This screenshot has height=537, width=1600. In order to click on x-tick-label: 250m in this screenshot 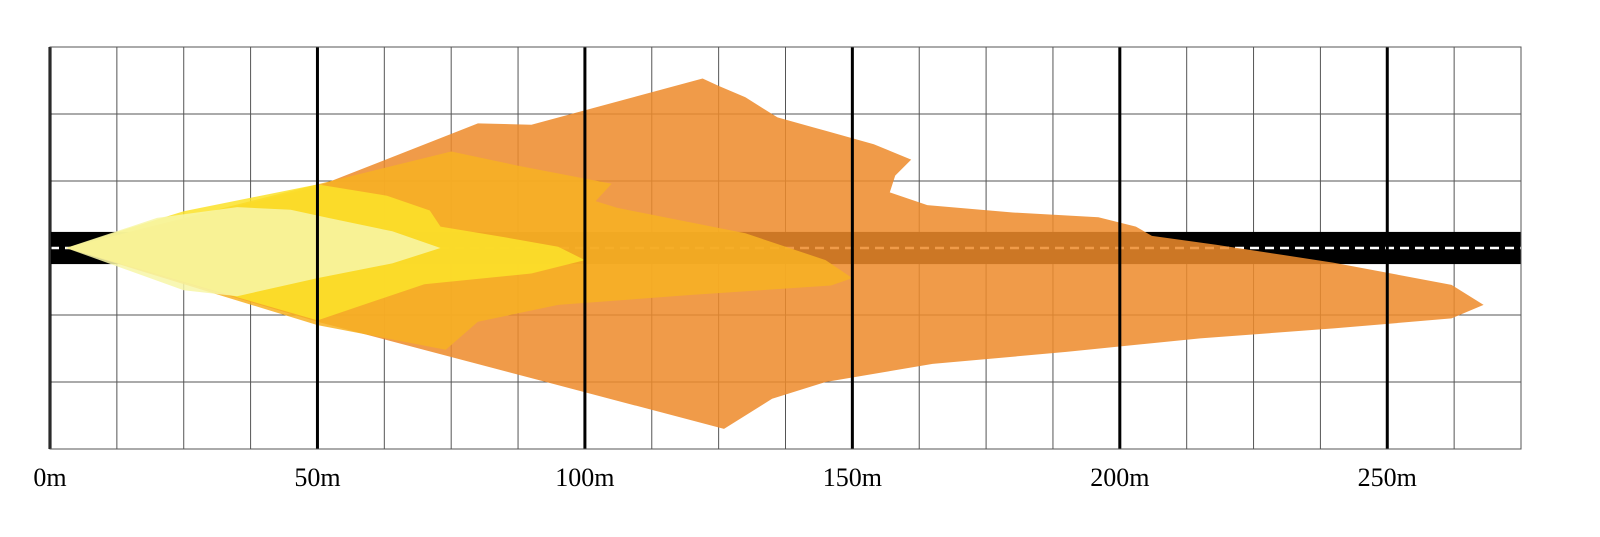, I will do `click(1387, 477)`.